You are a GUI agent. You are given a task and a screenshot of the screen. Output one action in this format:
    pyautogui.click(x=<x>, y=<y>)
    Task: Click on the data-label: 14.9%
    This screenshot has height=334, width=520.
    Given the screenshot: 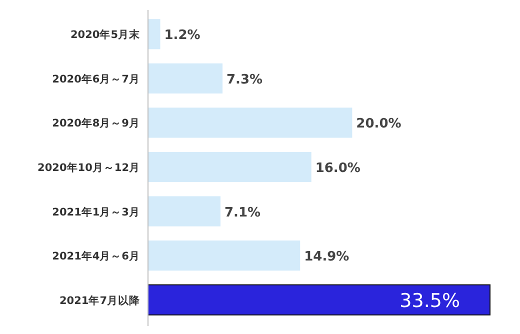 What is the action you would take?
    pyautogui.click(x=327, y=257)
    